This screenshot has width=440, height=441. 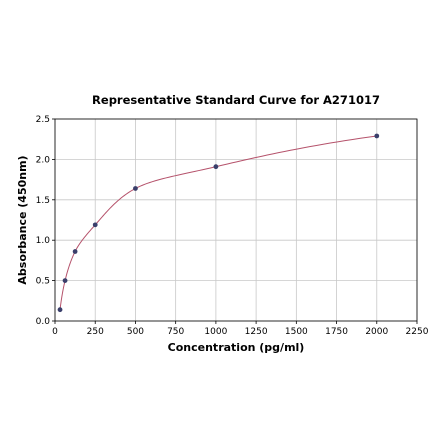 I want to click on x-tick-label: 1500, so click(x=296, y=332).